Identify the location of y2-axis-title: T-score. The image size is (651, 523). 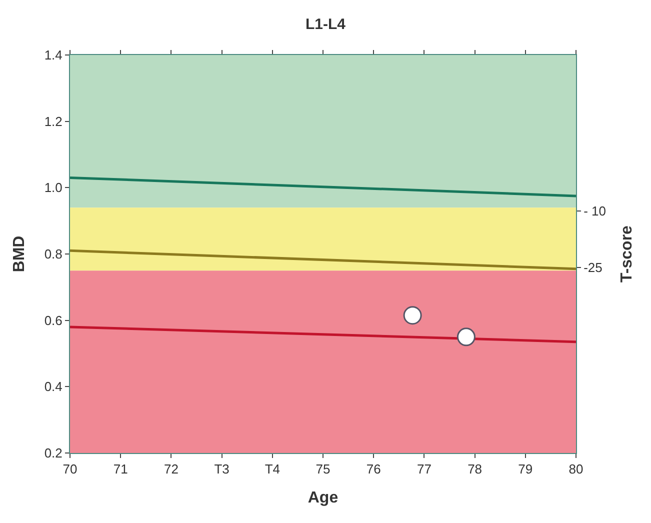
(627, 253).